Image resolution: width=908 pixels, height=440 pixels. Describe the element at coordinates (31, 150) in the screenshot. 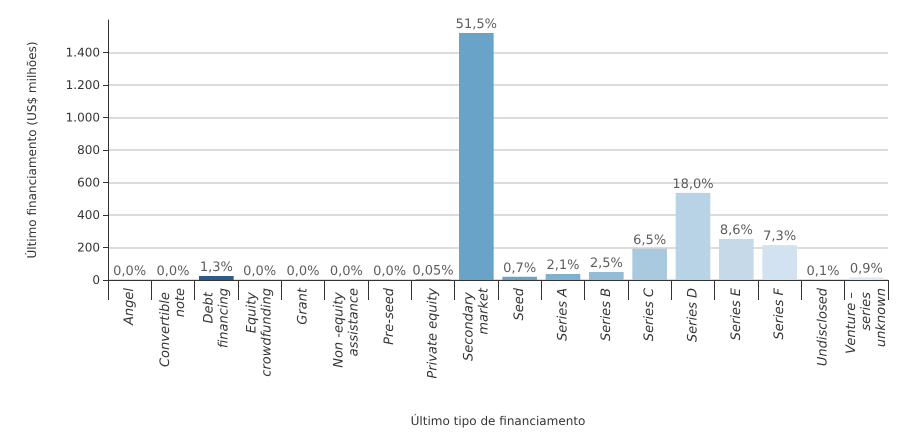

I see `y-axis-title: Último financiamento (US$ milhões)` at that location.